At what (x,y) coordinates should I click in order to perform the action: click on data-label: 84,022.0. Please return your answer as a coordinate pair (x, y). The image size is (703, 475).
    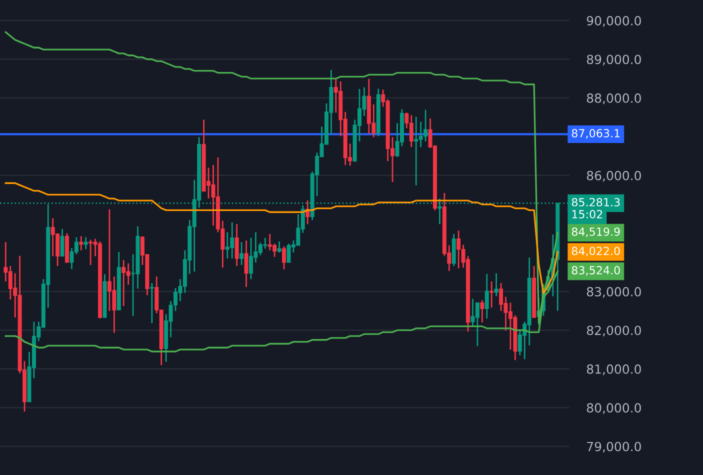
    Looking at the image, I should click on (596, 251).